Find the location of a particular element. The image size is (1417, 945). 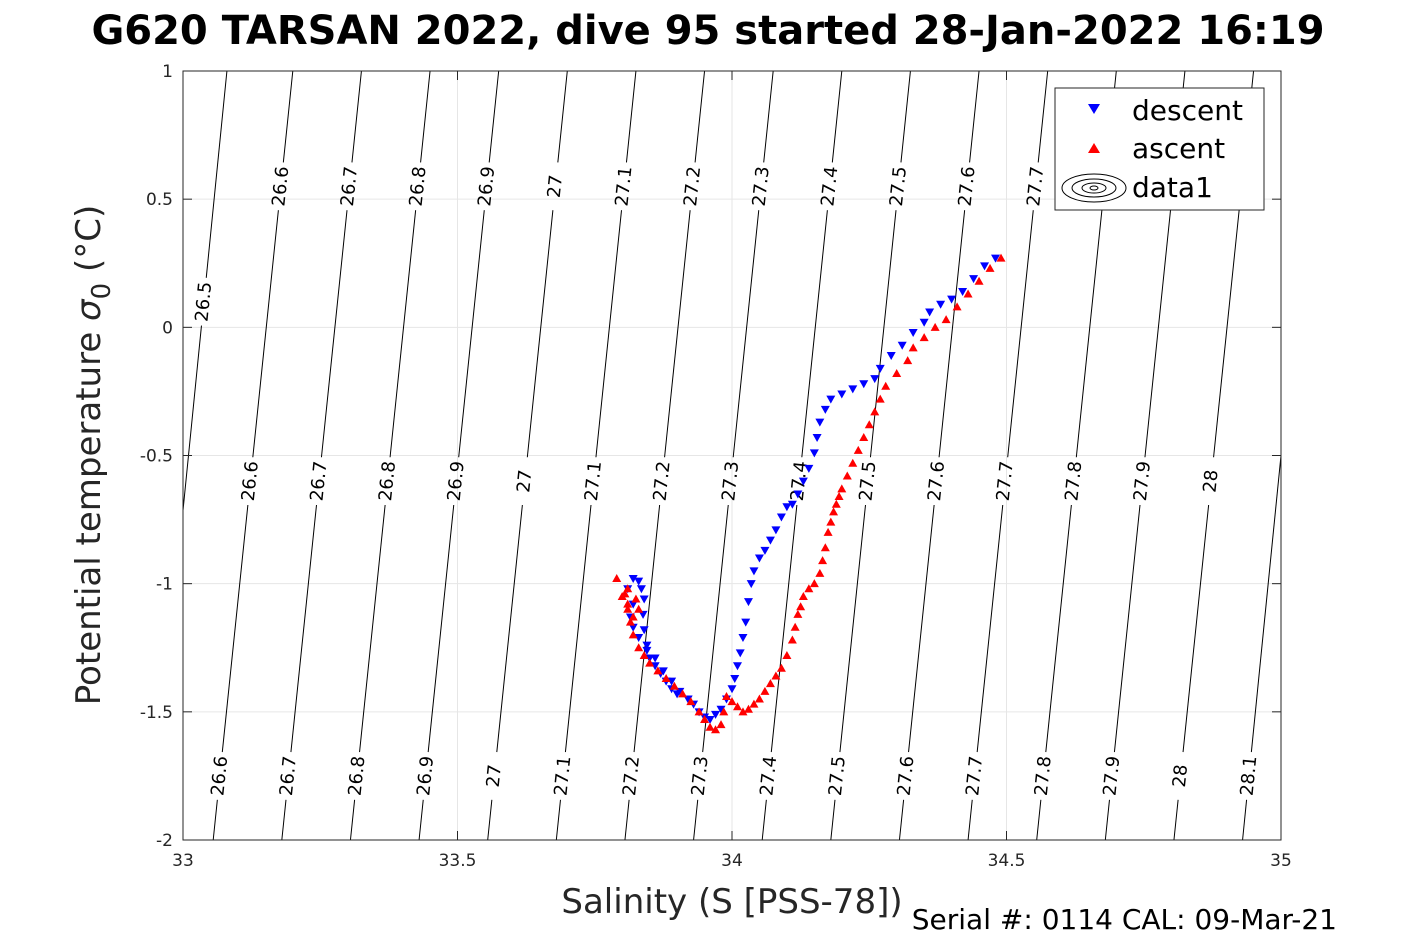

isopycnal-label: 26.8 is located at coordinates (418, 186).